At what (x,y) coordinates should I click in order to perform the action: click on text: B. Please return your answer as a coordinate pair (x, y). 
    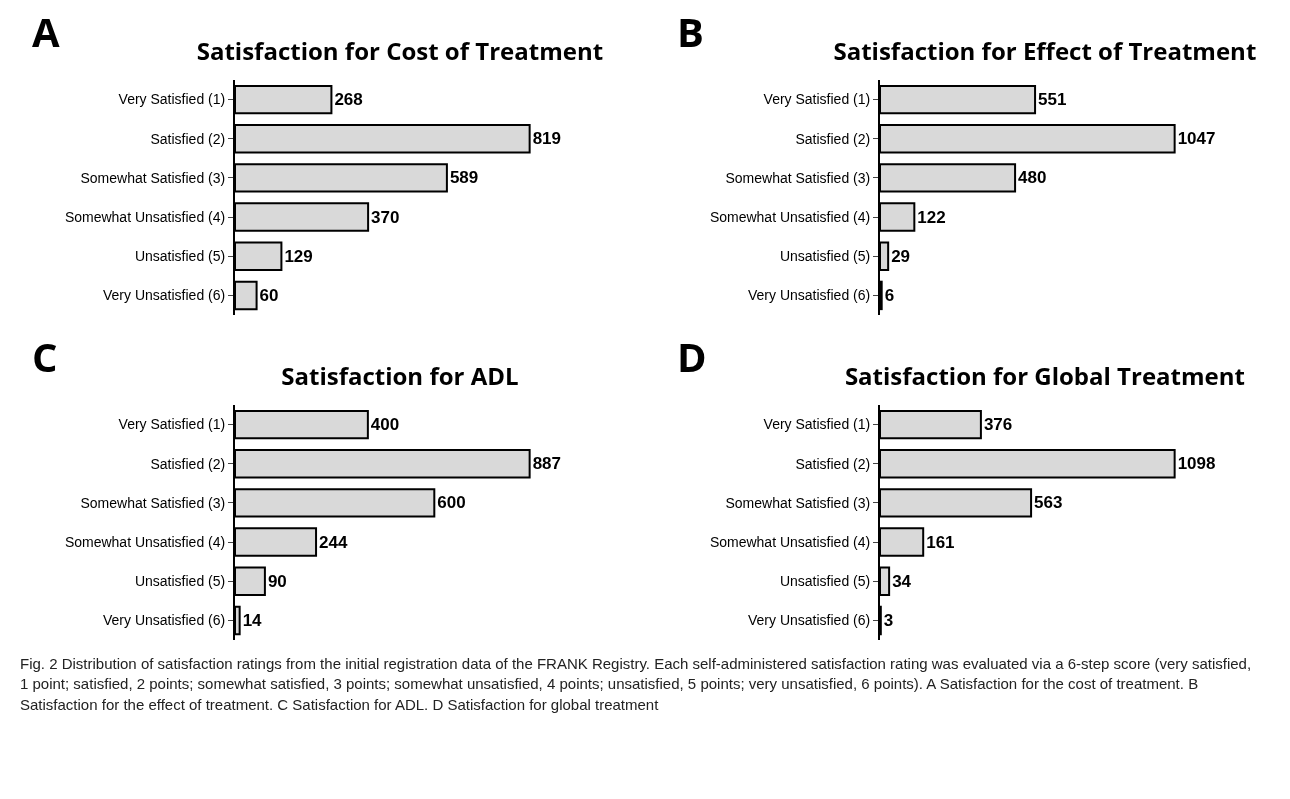
    Looking at the image, I should click on (690, 31).